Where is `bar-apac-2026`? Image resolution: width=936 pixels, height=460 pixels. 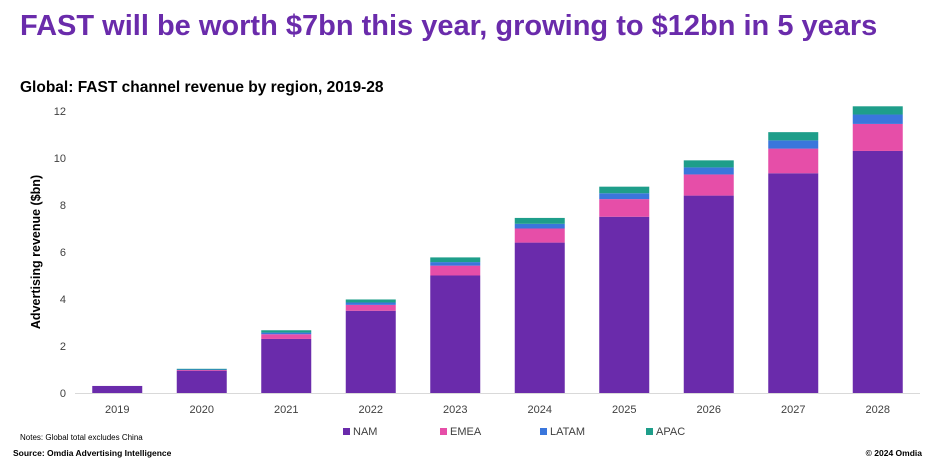 bar-apac-2026 is located at coordinates (708, 164).